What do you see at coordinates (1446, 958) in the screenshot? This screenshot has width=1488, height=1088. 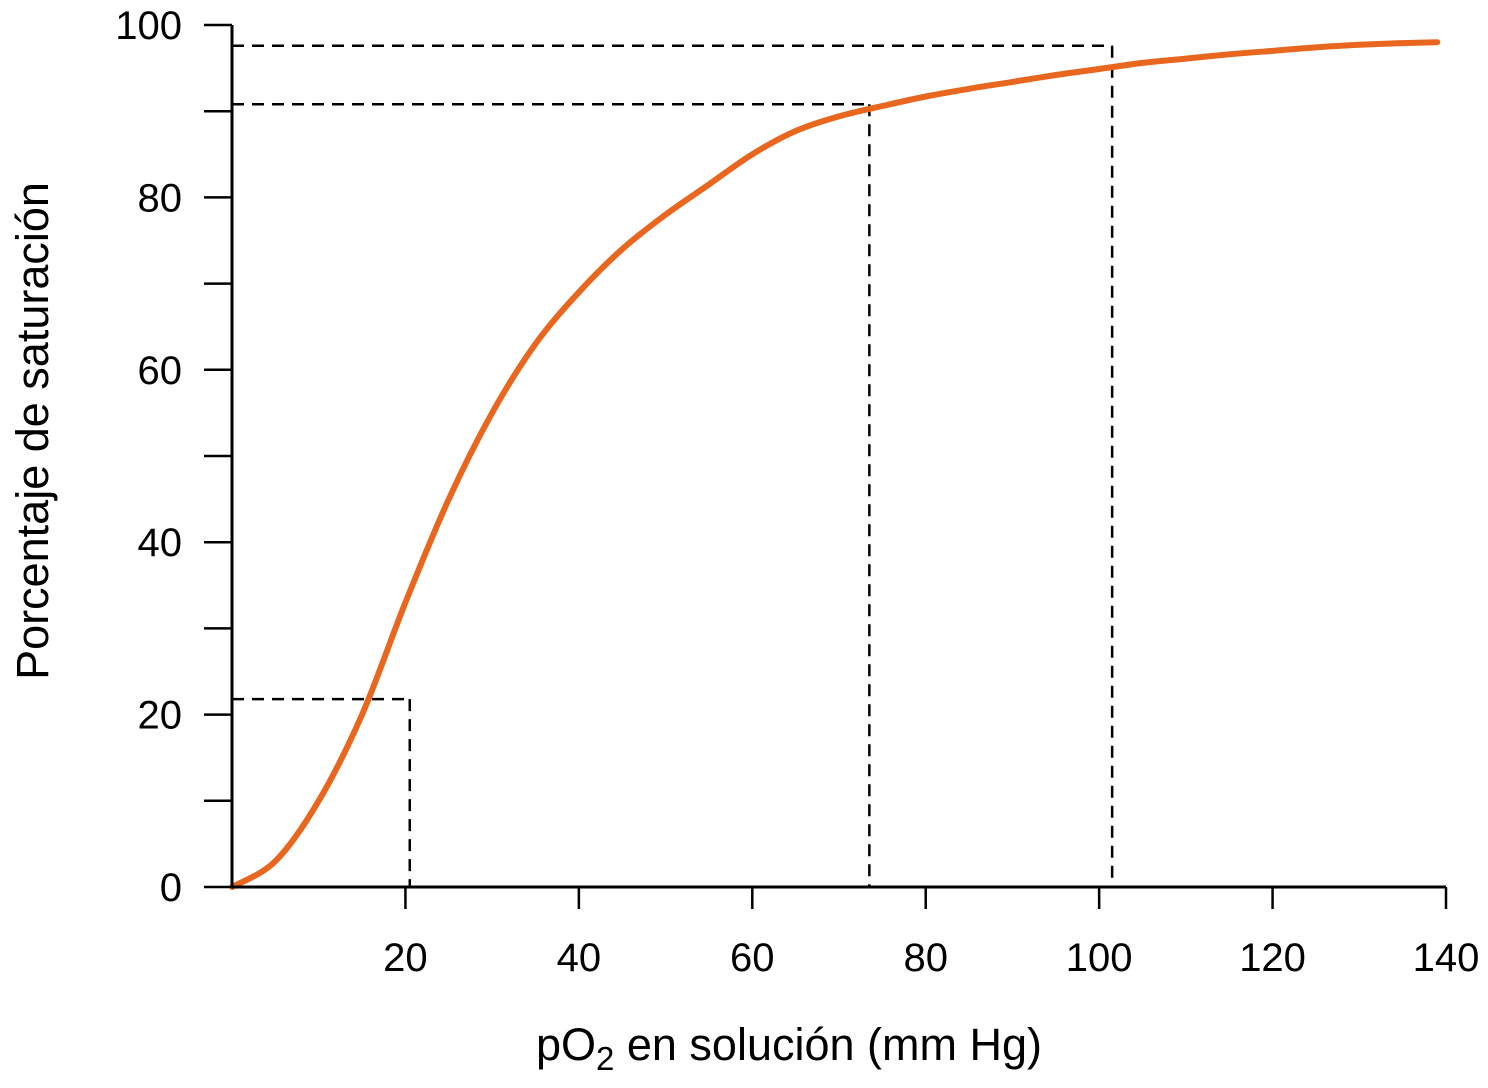 I see `x-tick-label: 140` at bounding box center [1446, 958].